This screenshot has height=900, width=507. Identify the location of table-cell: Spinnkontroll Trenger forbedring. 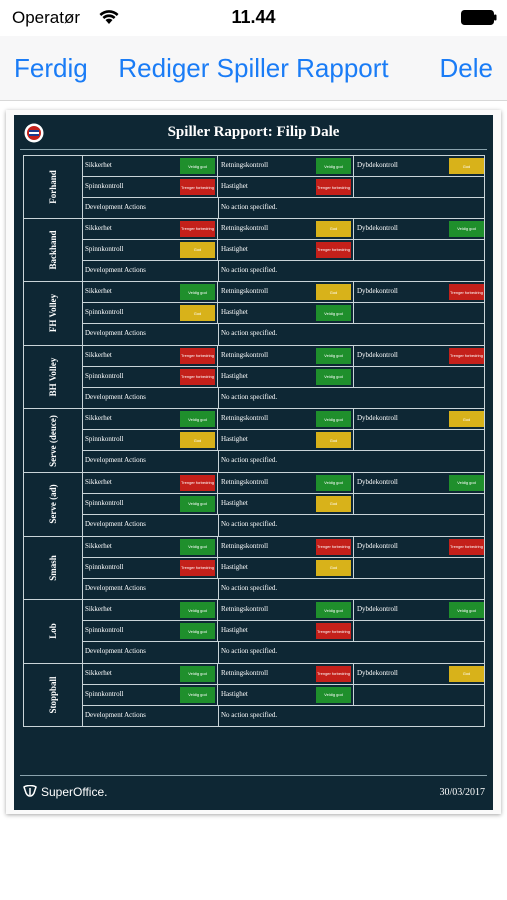
(150, 376).